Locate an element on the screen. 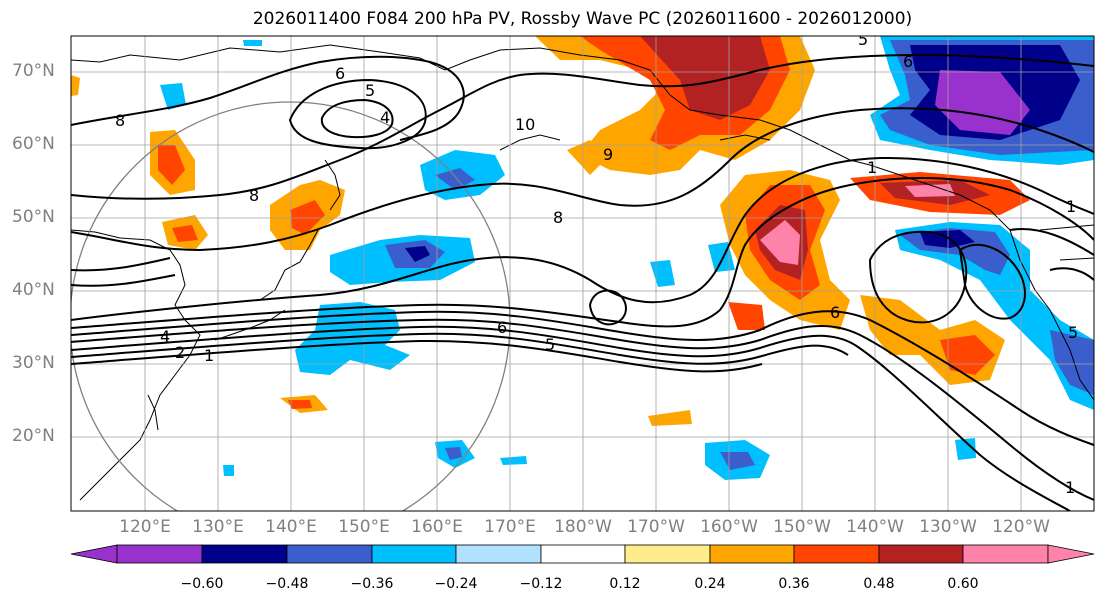 The image size is (1105, 604). colorbar-extend-max is located at coordinates (1071, 554).